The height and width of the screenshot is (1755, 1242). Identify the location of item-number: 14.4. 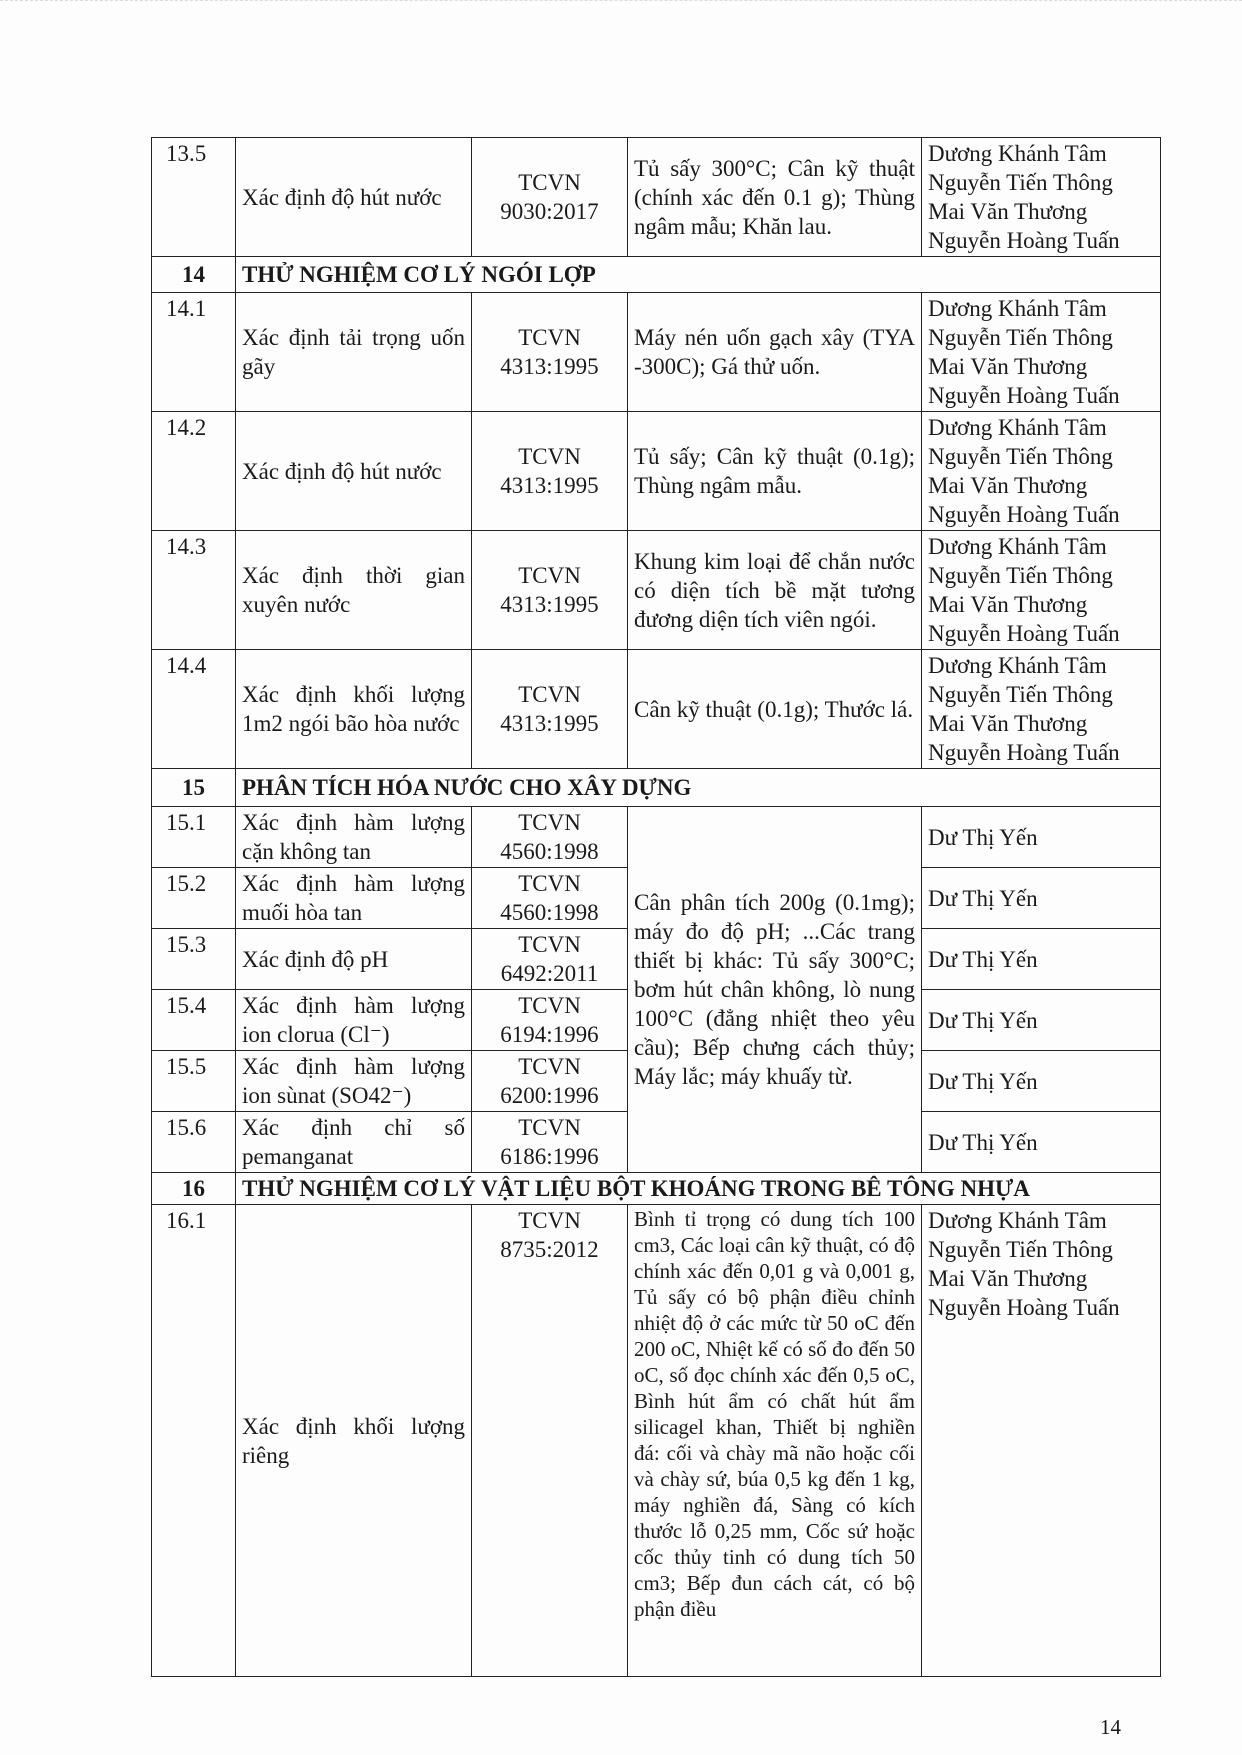
(193, 709).